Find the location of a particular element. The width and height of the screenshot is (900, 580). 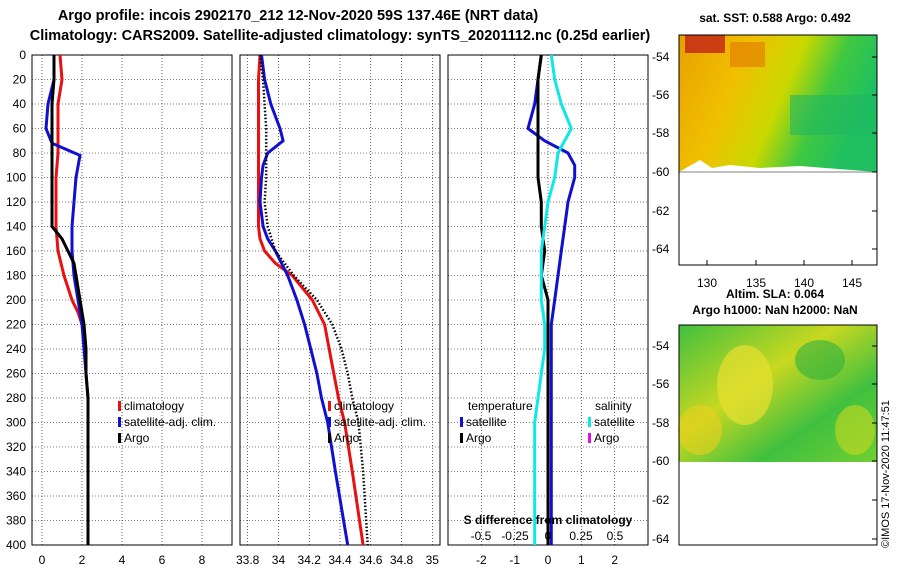

footer-stamp: ©IMOS 17-Nov-2020 11:47:51 is located at coordinates (886, 474).